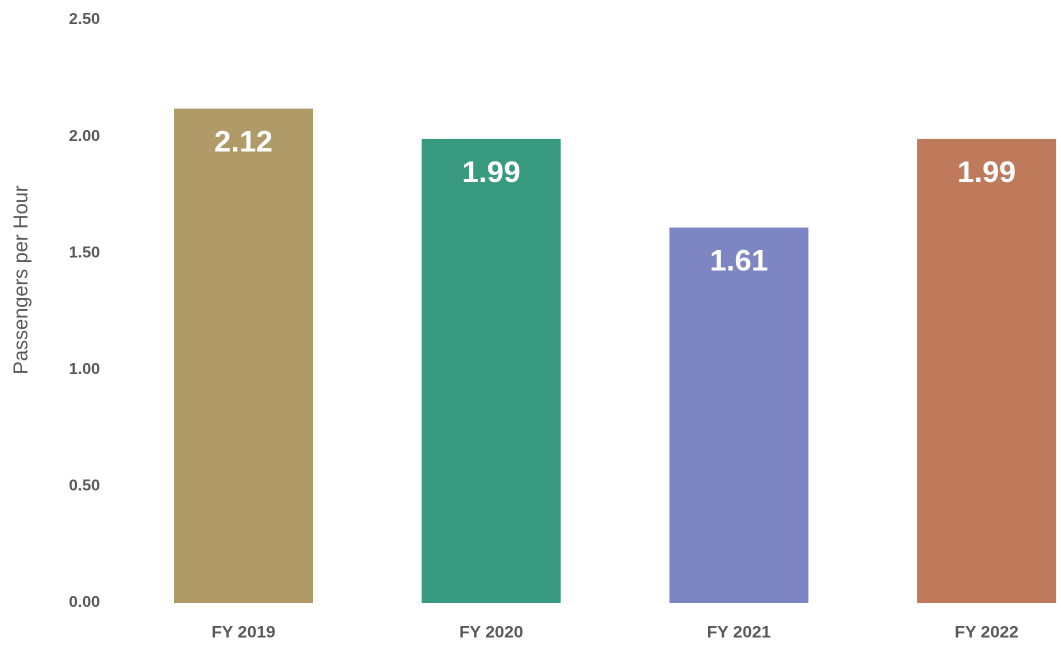 The image size is (1061, 646). What do you see at coordinates (21, 279) in the screenshot?
I see `y-axis-label: Passengers per Hour` at bounding box center [21, 279].